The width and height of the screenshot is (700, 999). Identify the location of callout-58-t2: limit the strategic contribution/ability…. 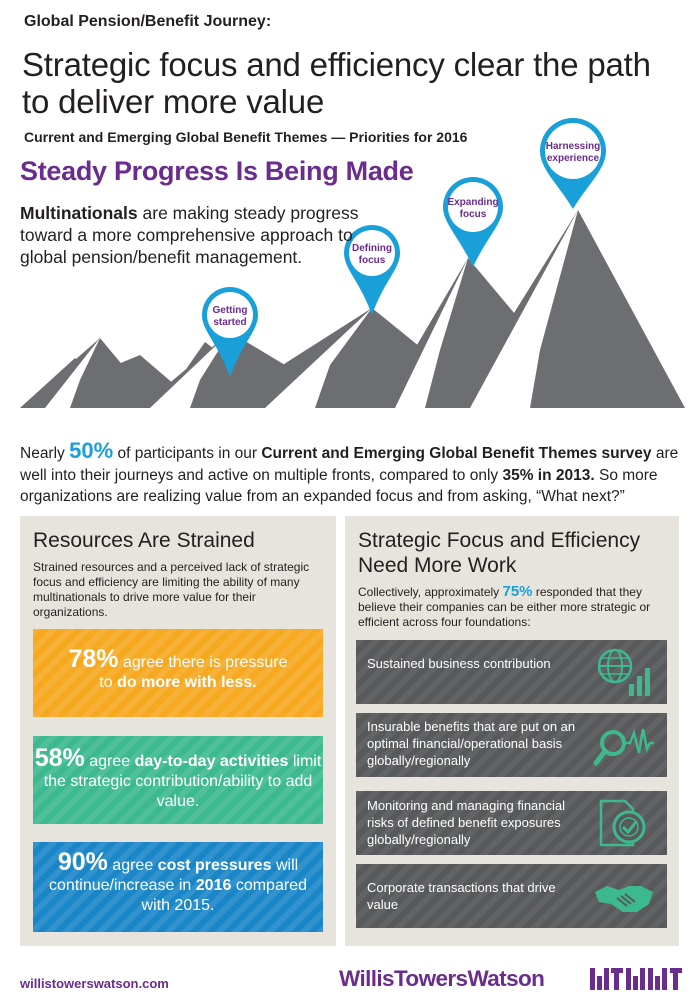
(182, 781).